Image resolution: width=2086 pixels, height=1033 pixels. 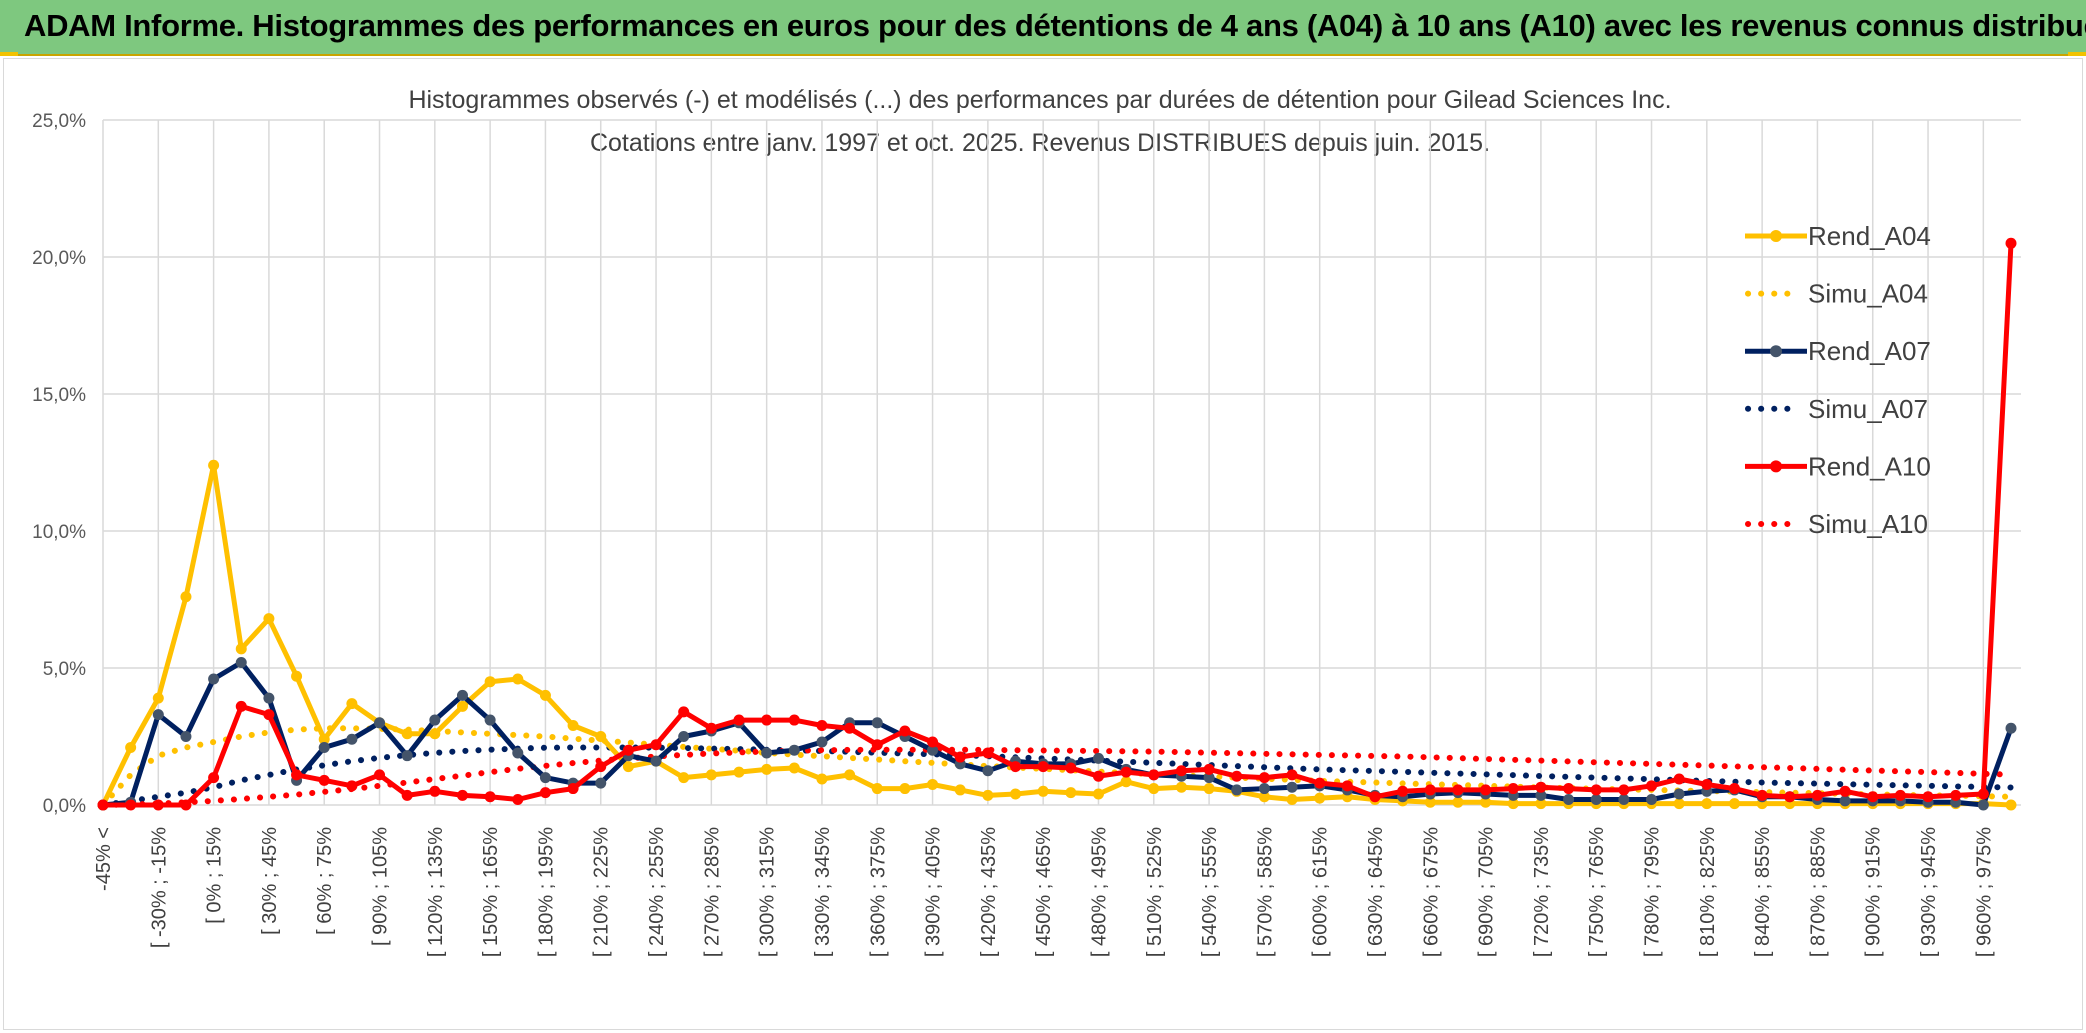 What do you see at coordinates (1984, 892) in the screenshot?
I see `x-tick-label: [ 960% ; 975%` at bounding box center [1984, 892].